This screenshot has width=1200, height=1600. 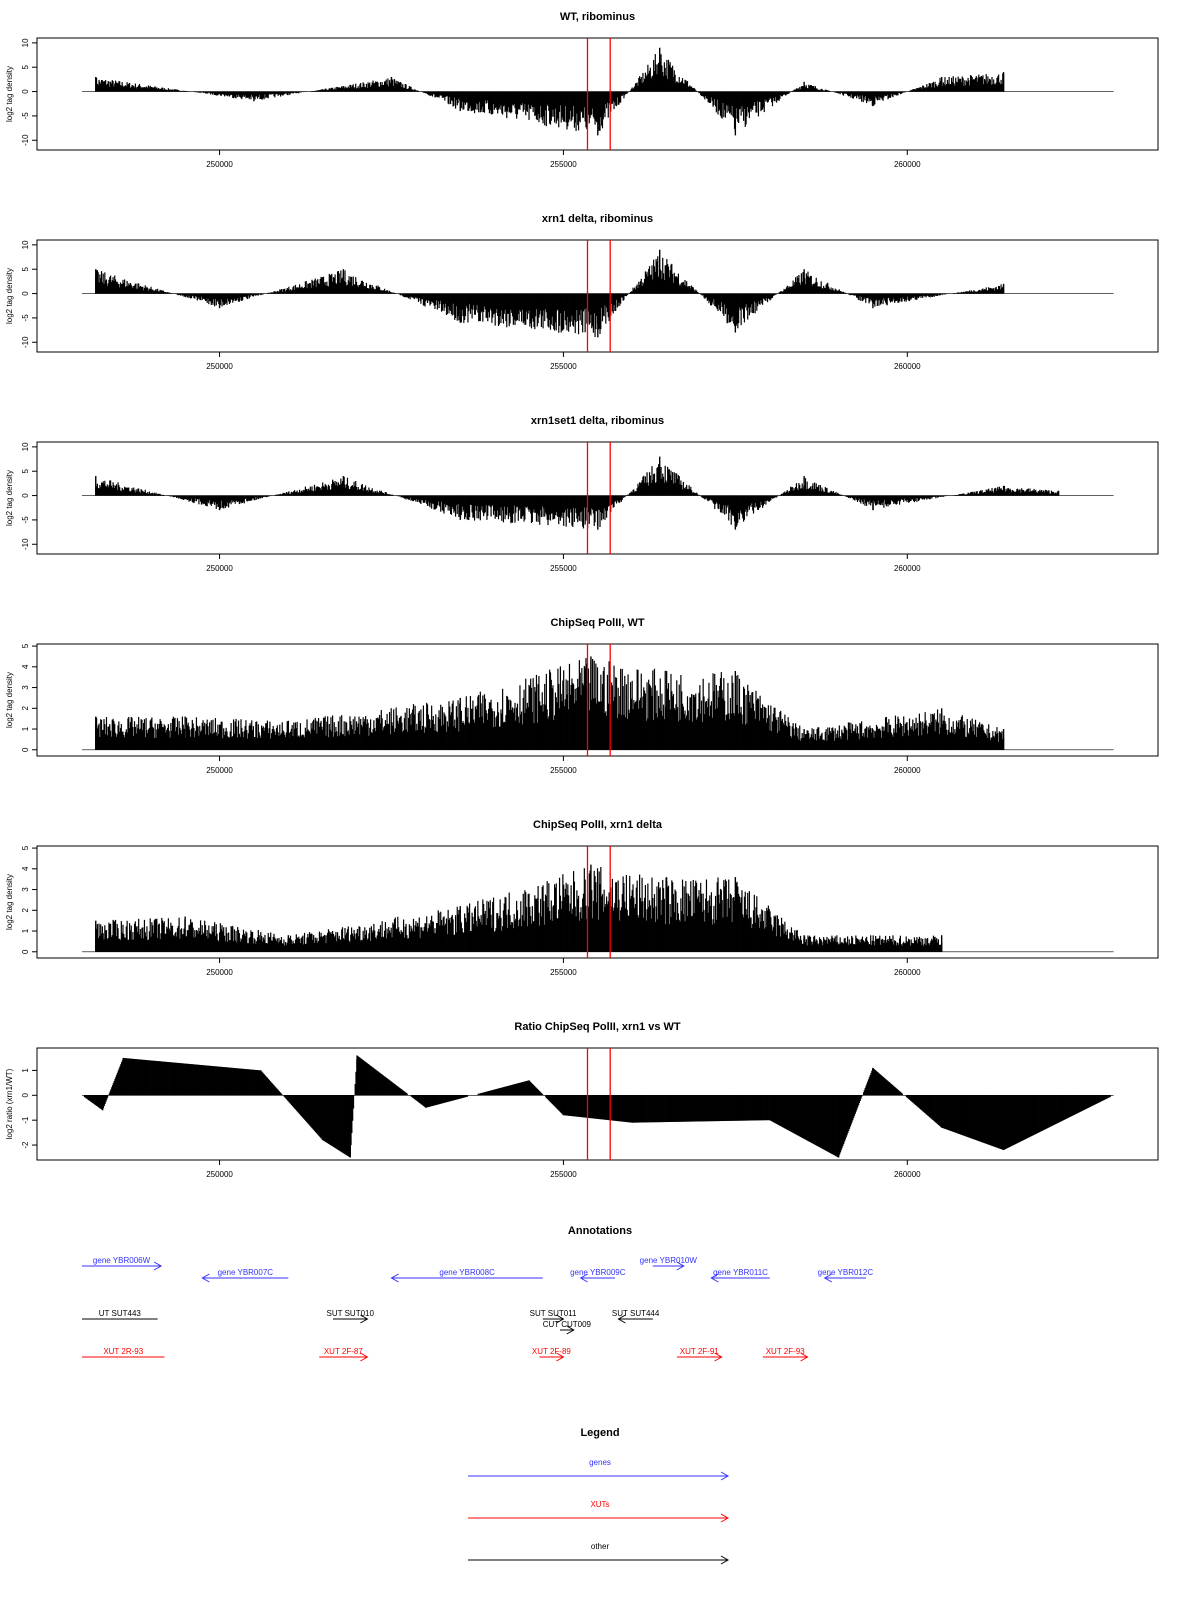 What do you see at coordinates (597, 421) in the screenshot?
I see `chart-title: xrn1set1 delta, ribominus` at bounding box center [597, 421].